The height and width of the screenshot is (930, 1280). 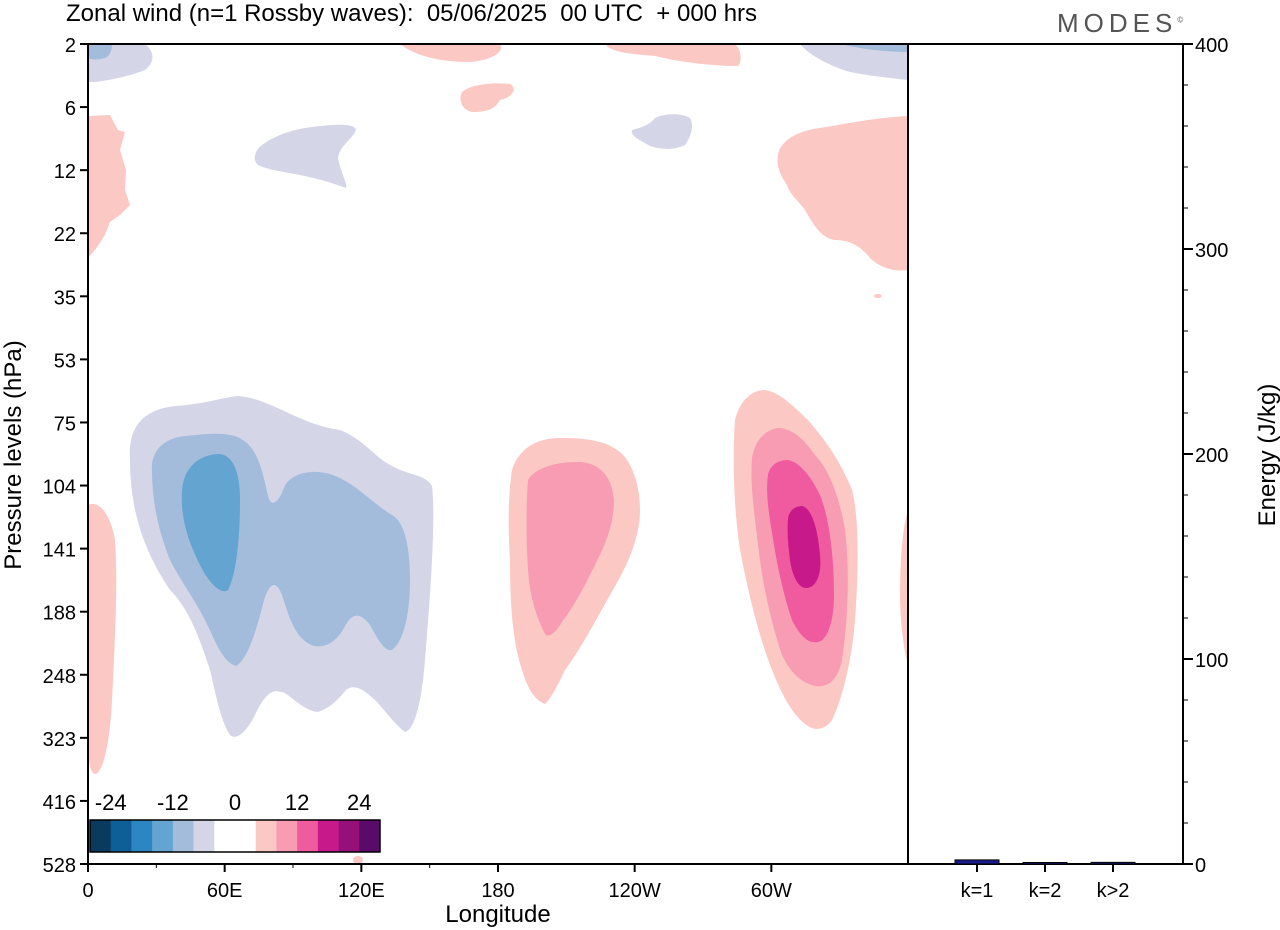 What do you see at coordinates (225, 891) in the screenshot?
I see `x-tick-label: 60E` at bounding box center [225, 891].